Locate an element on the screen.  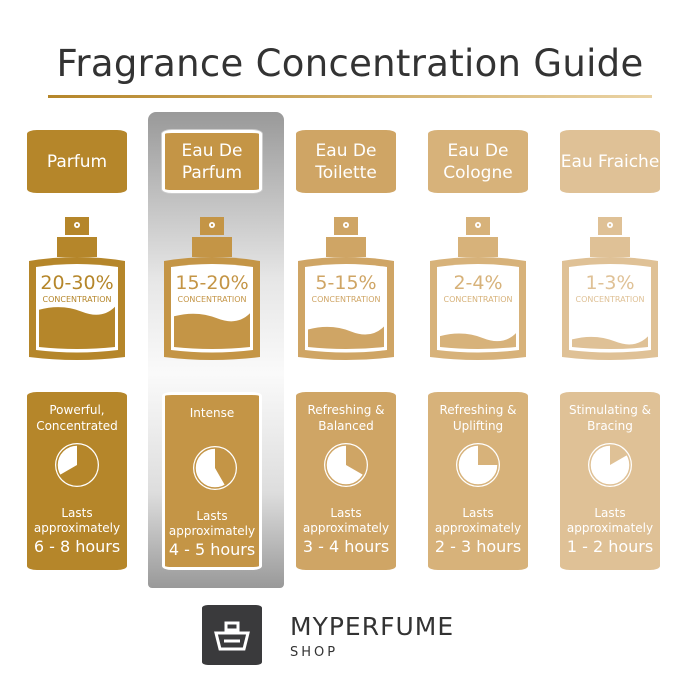
hours: 6 - 8 hours is located at coordinates (77, 546).